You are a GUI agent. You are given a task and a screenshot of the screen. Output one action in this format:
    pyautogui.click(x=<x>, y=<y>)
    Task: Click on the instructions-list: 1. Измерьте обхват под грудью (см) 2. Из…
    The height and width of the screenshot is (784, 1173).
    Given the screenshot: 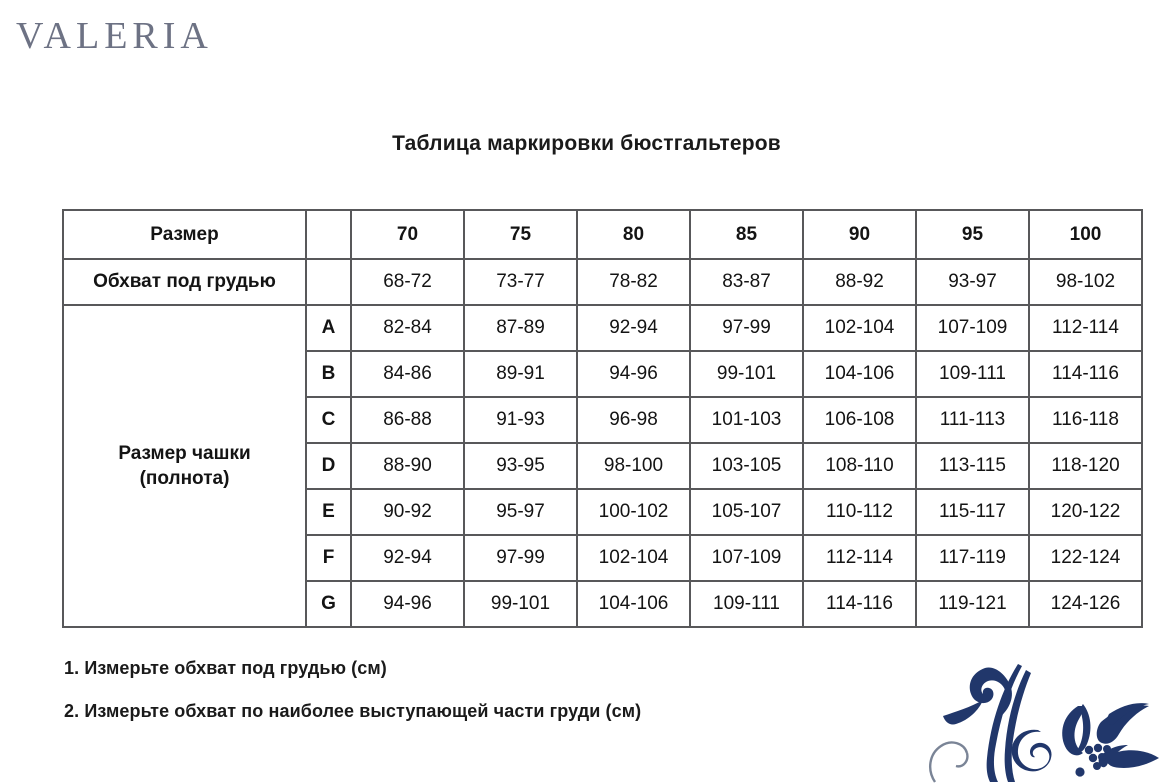 What is the action you would take?
    pyautogui.click(x=514, y=701)
    